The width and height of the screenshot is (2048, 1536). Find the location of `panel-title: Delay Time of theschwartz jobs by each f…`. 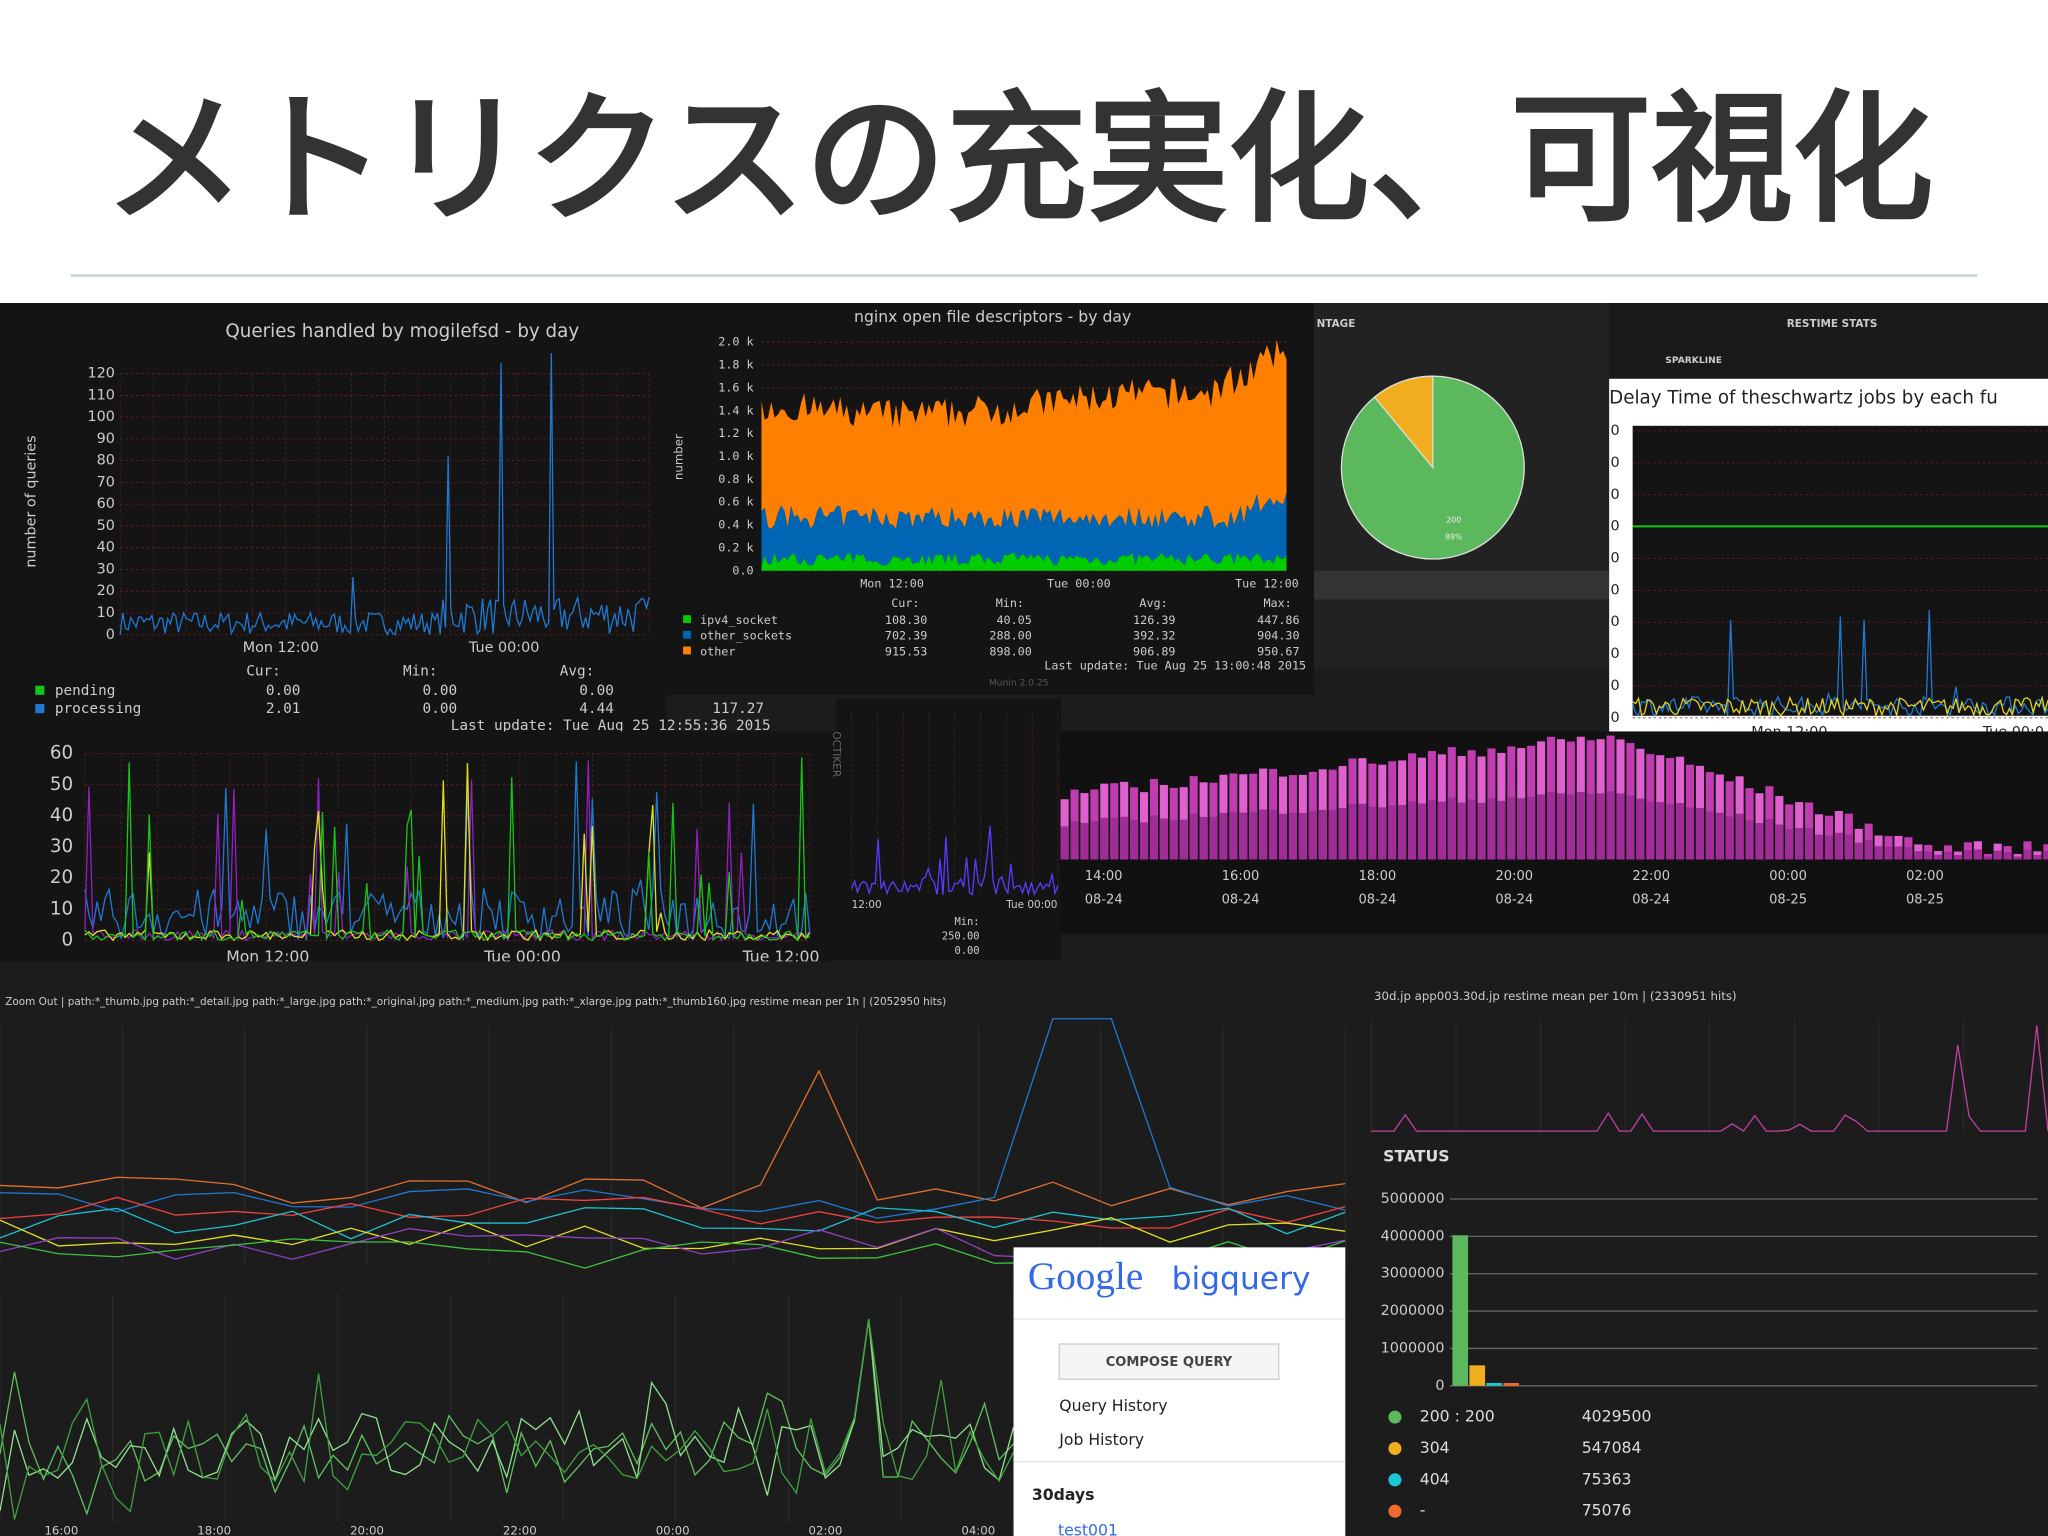

panel-title: Delay Time of theschwartz jobs by each f… is located at coordinates (1803, 397).